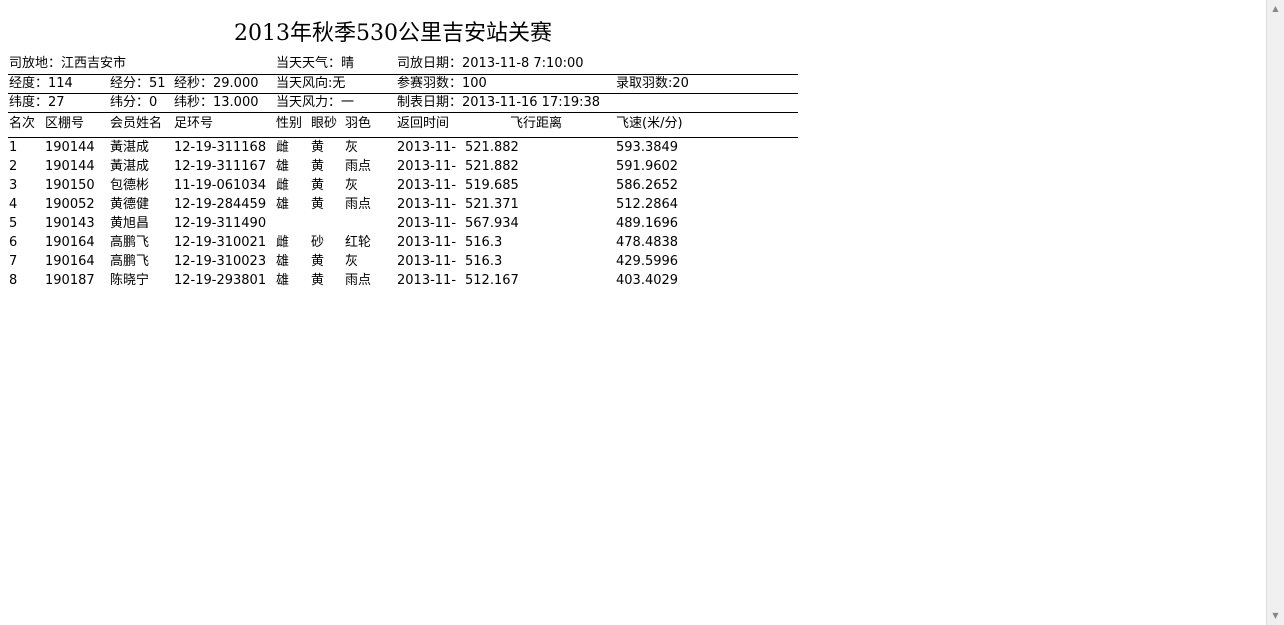 The image size is (1284, 625). I want to click on weather: 当天天气：晴, so click(315, 63).